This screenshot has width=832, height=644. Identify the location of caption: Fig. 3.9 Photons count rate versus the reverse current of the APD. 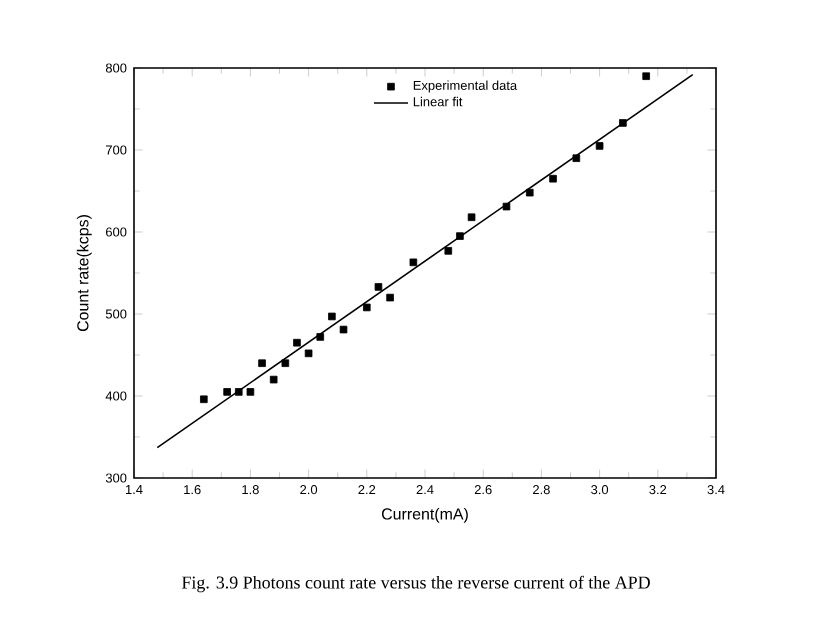
(415, 584).